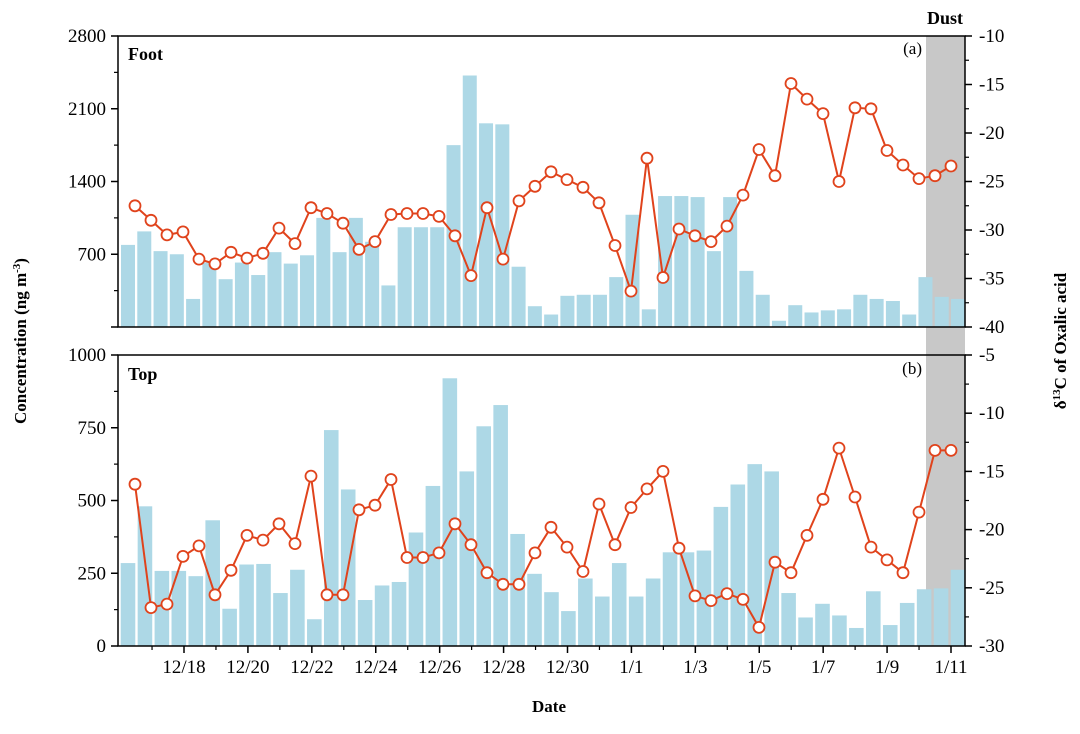  What do you see at coordinates (503, 667) in the screenshot?
I see `xtick-label-5: 12/28` at bounding box center [503, 667].